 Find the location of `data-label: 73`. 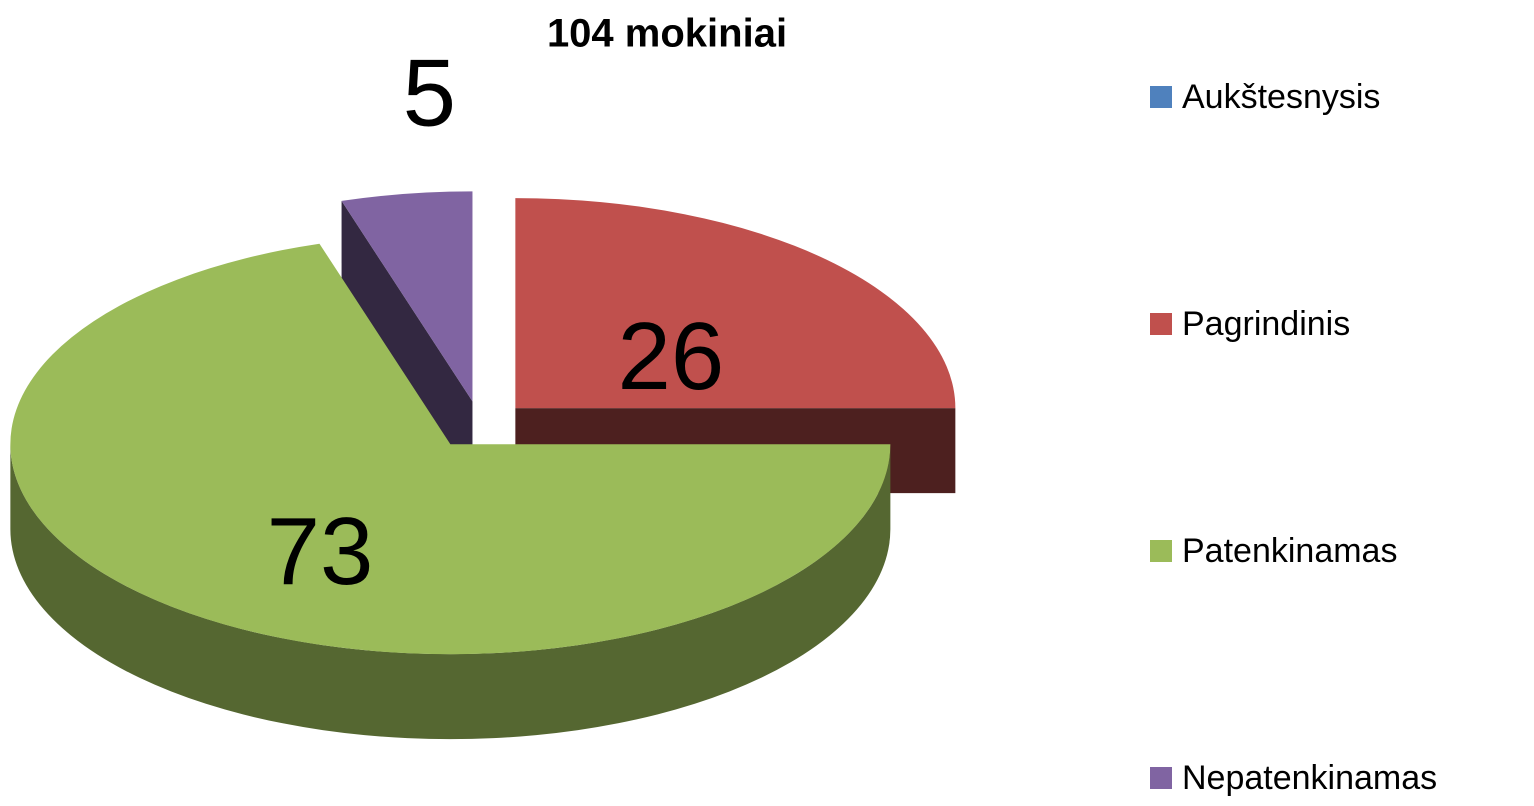

data-label: 73 is located at coordinates (320, 551).